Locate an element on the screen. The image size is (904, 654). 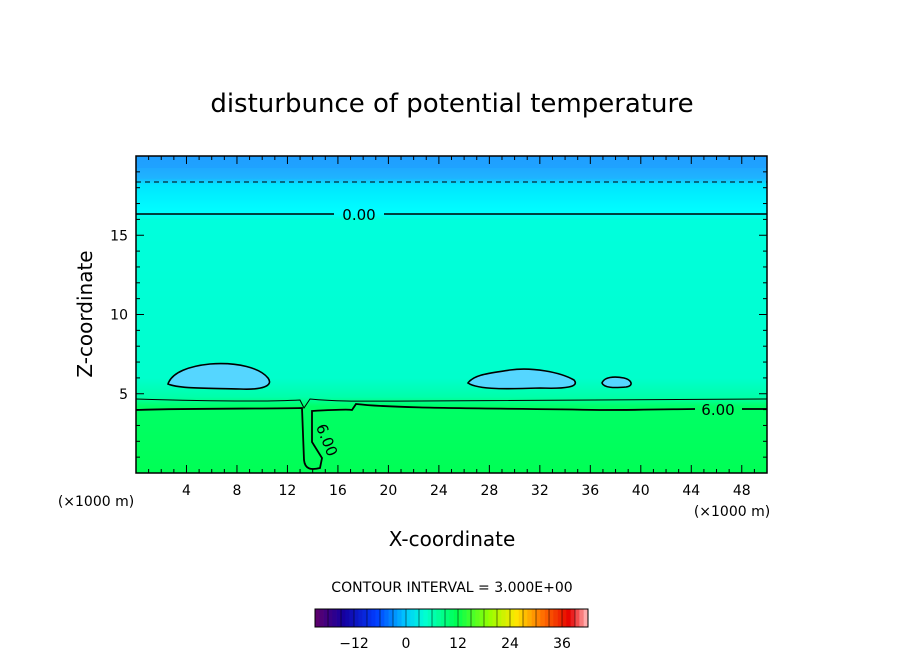
colorbar-tick-label: 24 is located at coordinates (510, 644).